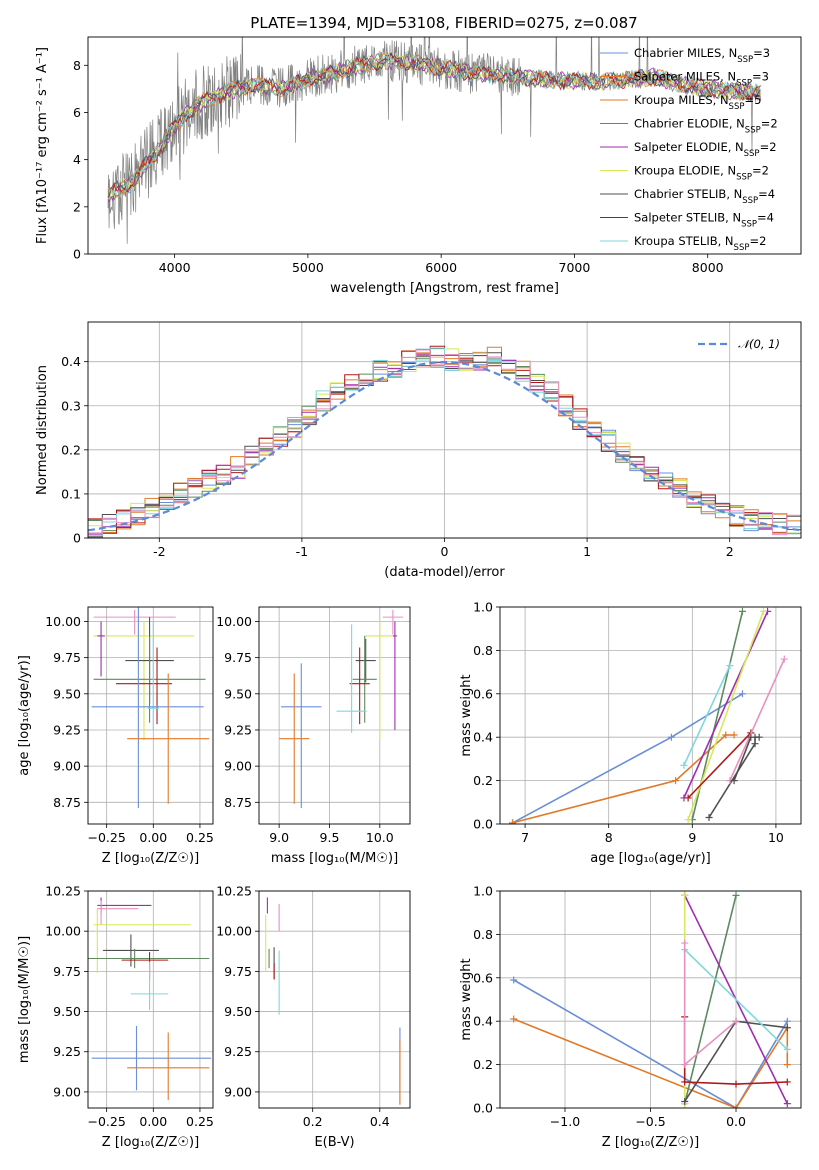  What do you see at coordinates (238, 971) in the screenshot?
I see `y-tick-label: 9.75` at bounding box center [238, 971].